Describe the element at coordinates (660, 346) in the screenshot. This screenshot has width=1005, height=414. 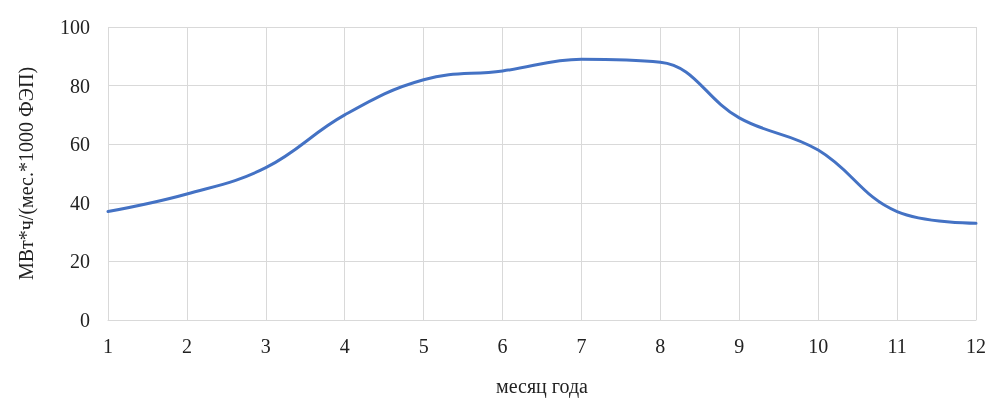
I see `x-tick-label: 8` at that location.